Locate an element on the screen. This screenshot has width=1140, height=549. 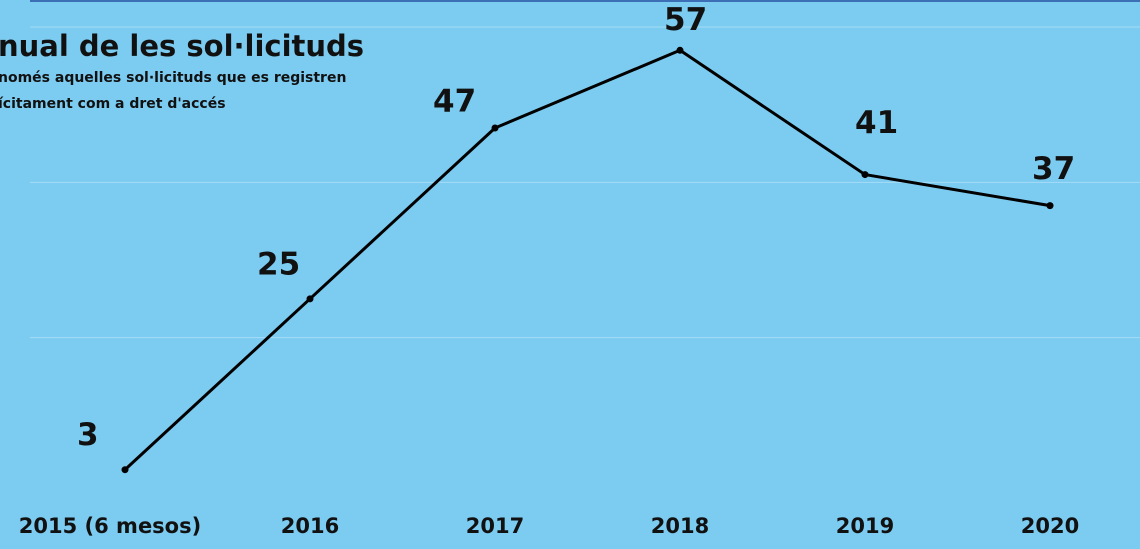
chart-subtitle: ícitament com a dret d'accés is located at coordinates (113, 104).